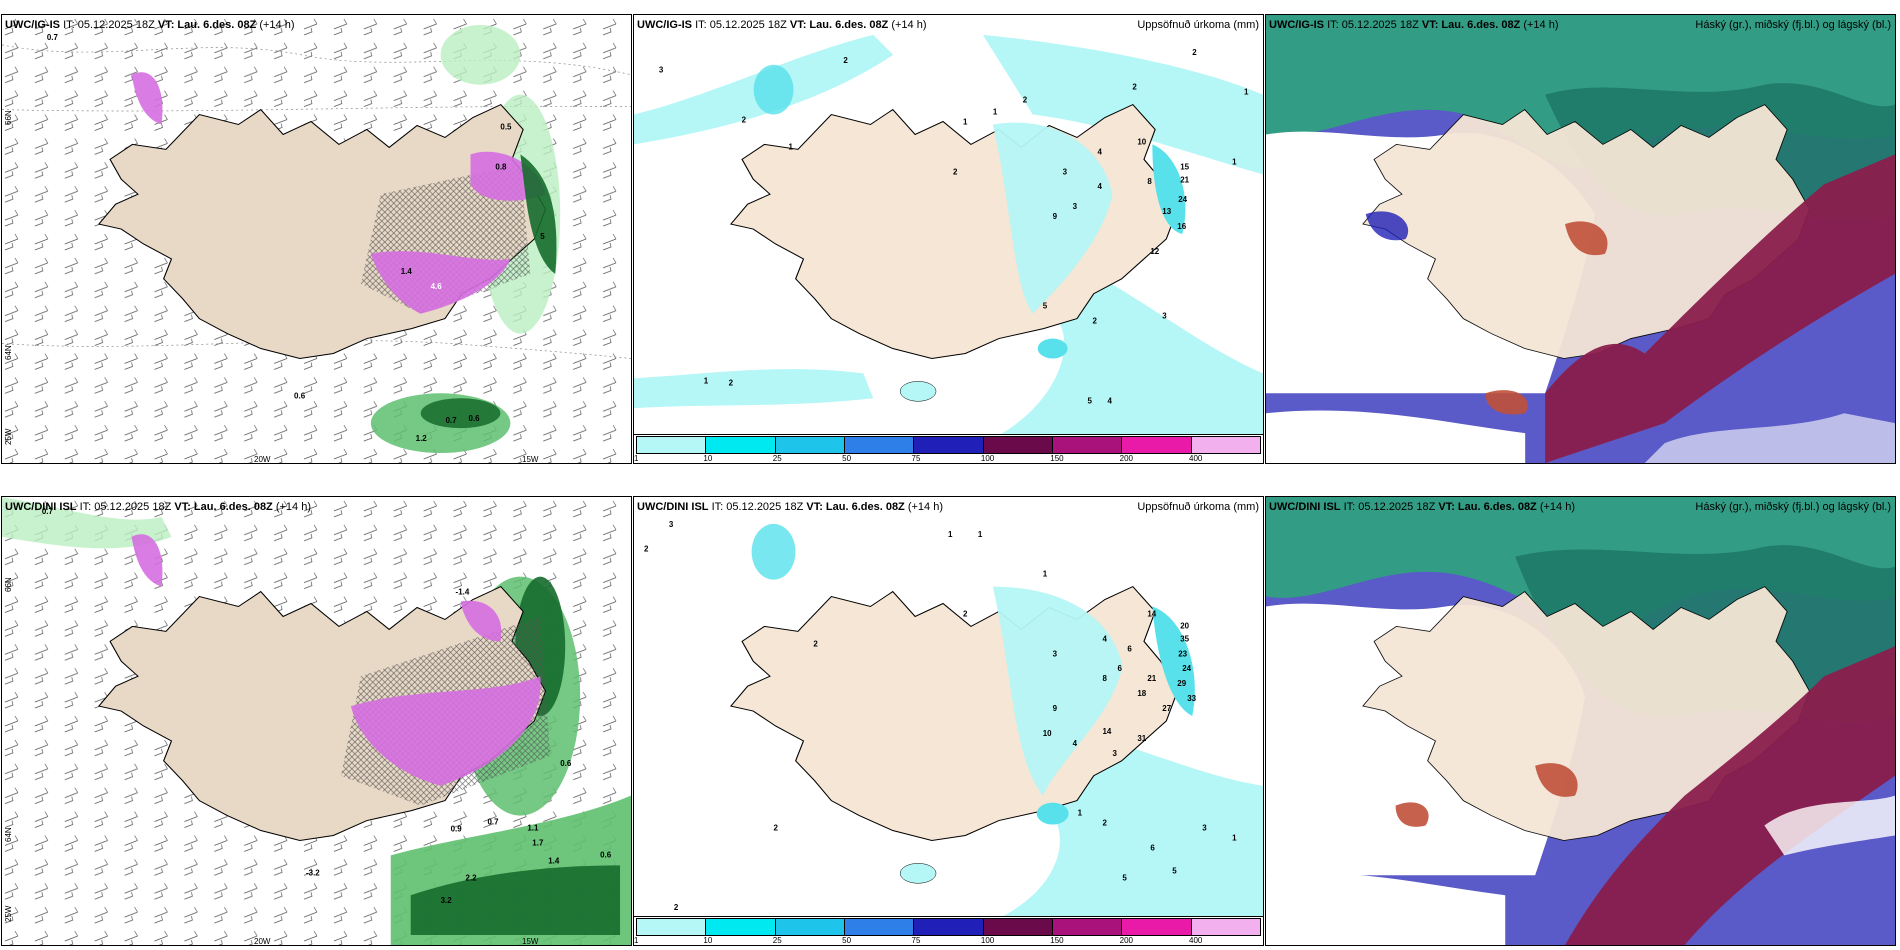 This screenshot has width=1900, height=950. I want to click on svg-text: 27, so click(1166, 708).